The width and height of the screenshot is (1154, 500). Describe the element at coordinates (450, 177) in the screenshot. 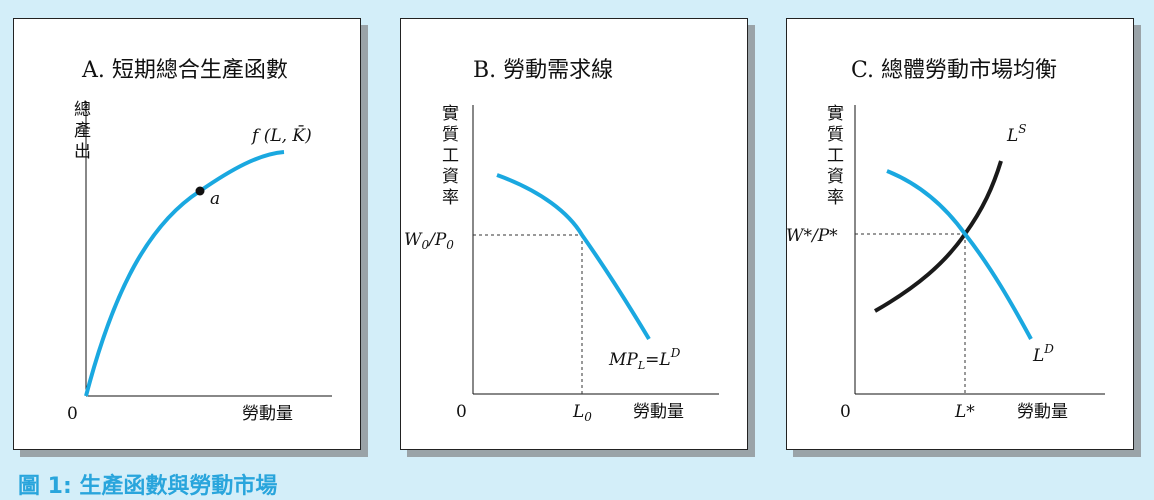

I see `panel-b-ylabel-4: 資` at that location.